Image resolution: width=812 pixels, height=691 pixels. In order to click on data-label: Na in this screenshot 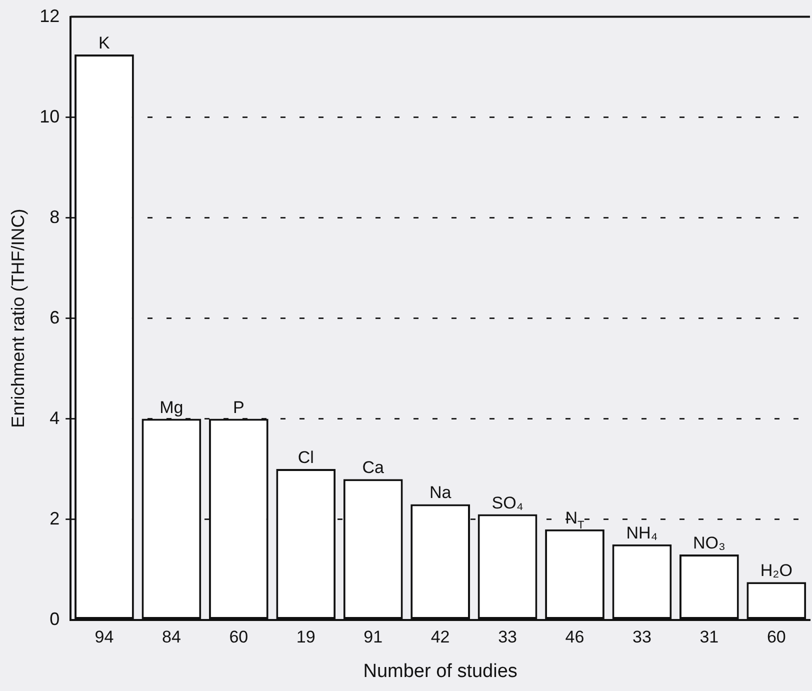, I will do `click(440, 492)`.